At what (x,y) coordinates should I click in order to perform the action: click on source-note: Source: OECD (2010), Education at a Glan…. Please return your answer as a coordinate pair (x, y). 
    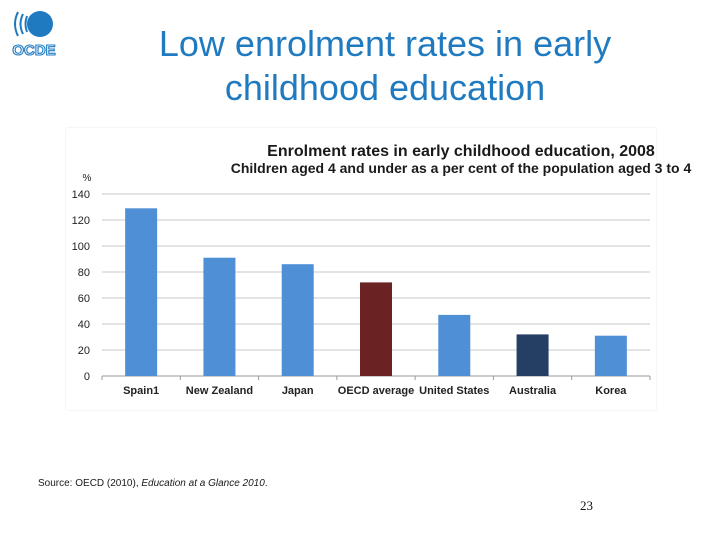
    Looking at the image, I should click on (153, 483).